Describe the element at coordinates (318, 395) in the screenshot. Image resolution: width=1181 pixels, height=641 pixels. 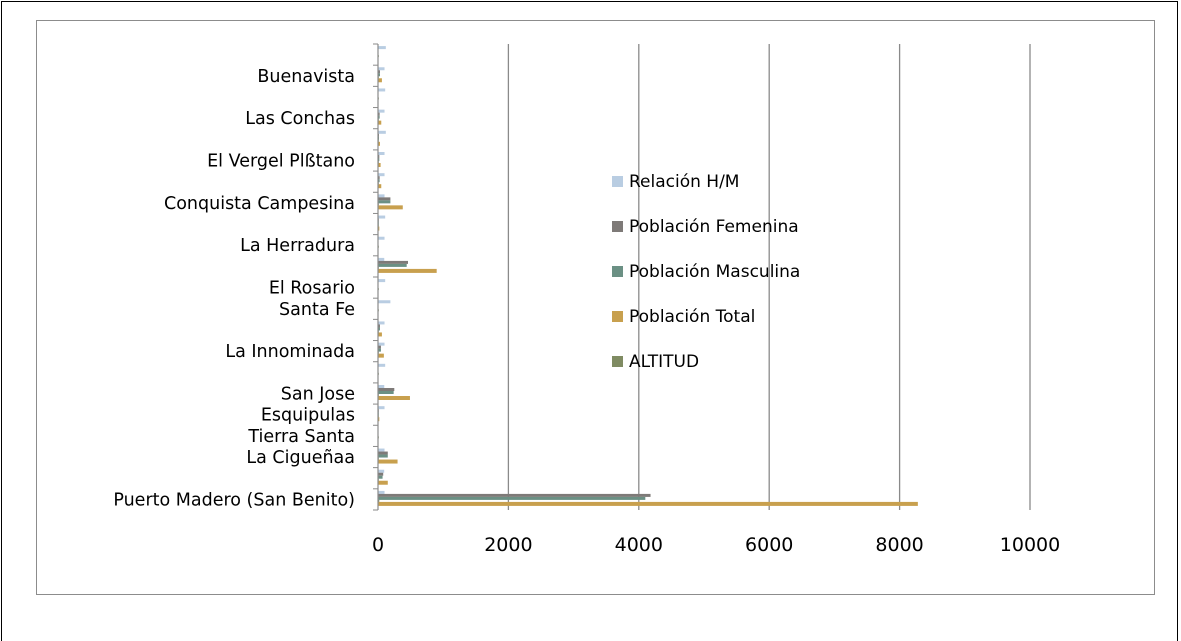
I see `category-label: San Jose` at that location.